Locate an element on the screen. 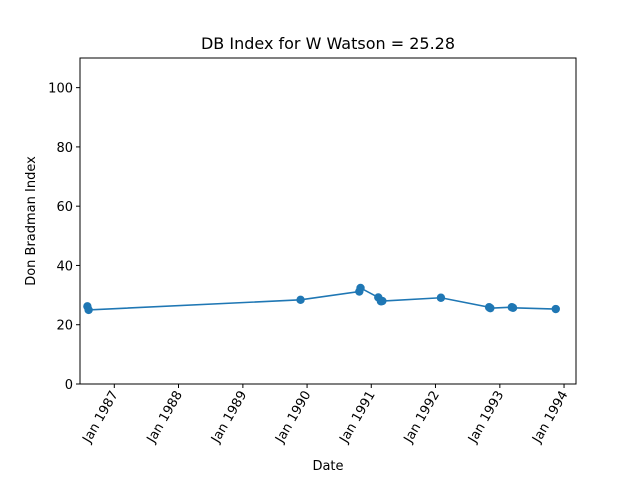 The height and width of the screenshot is (480, 640). y-tick-label: 0 is located at coordinates (69, 385).